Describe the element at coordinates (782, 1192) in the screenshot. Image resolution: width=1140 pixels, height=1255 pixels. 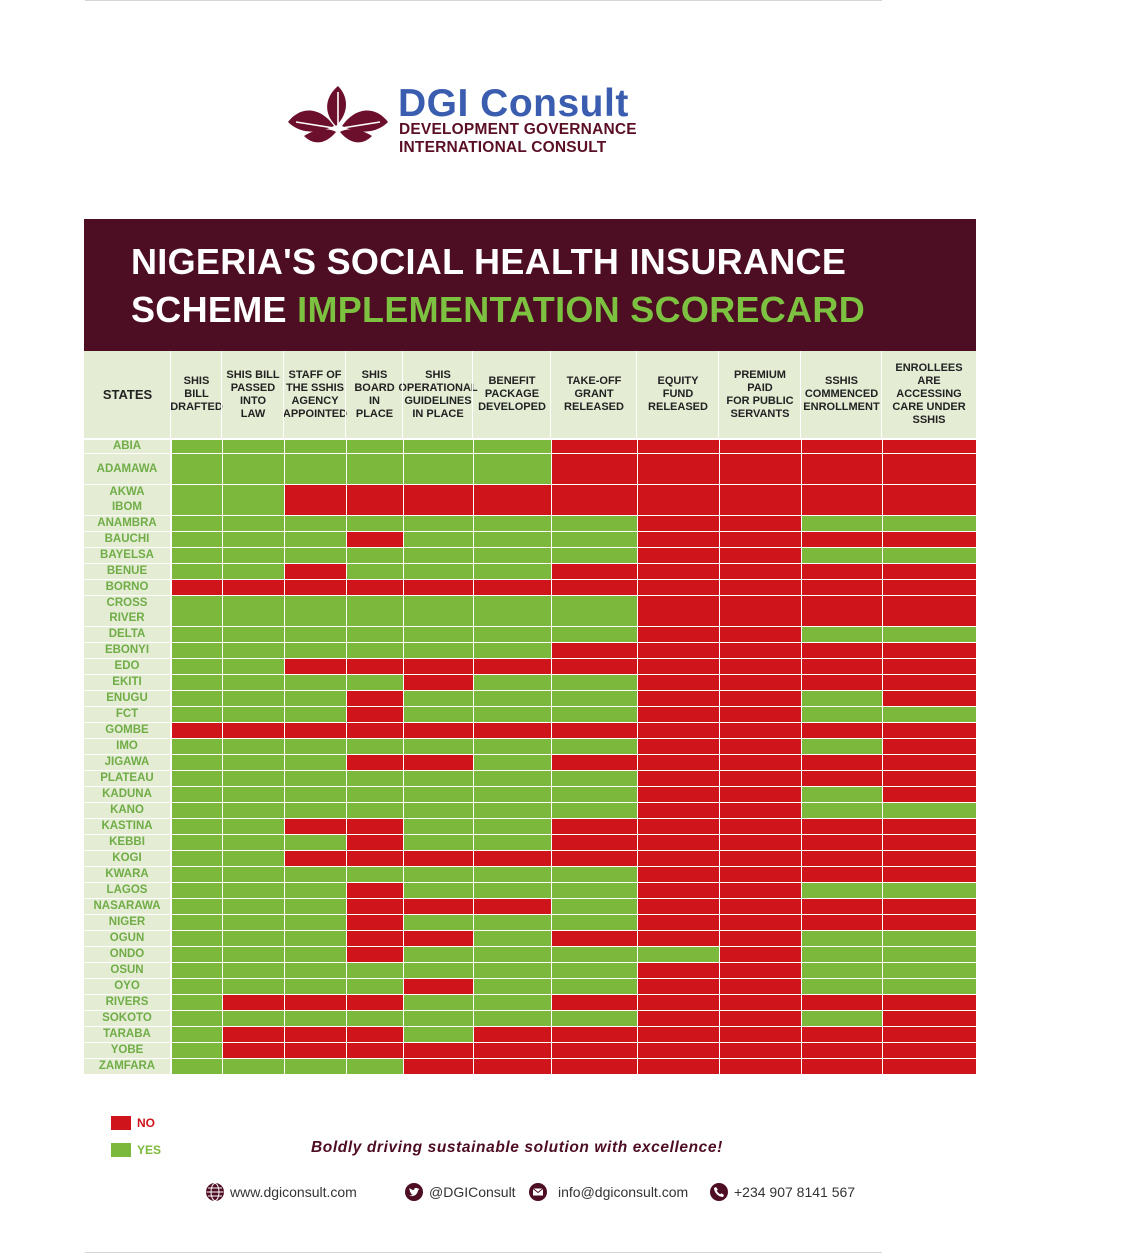
I see `contact-phone: +234 907 8141 567` at that location.